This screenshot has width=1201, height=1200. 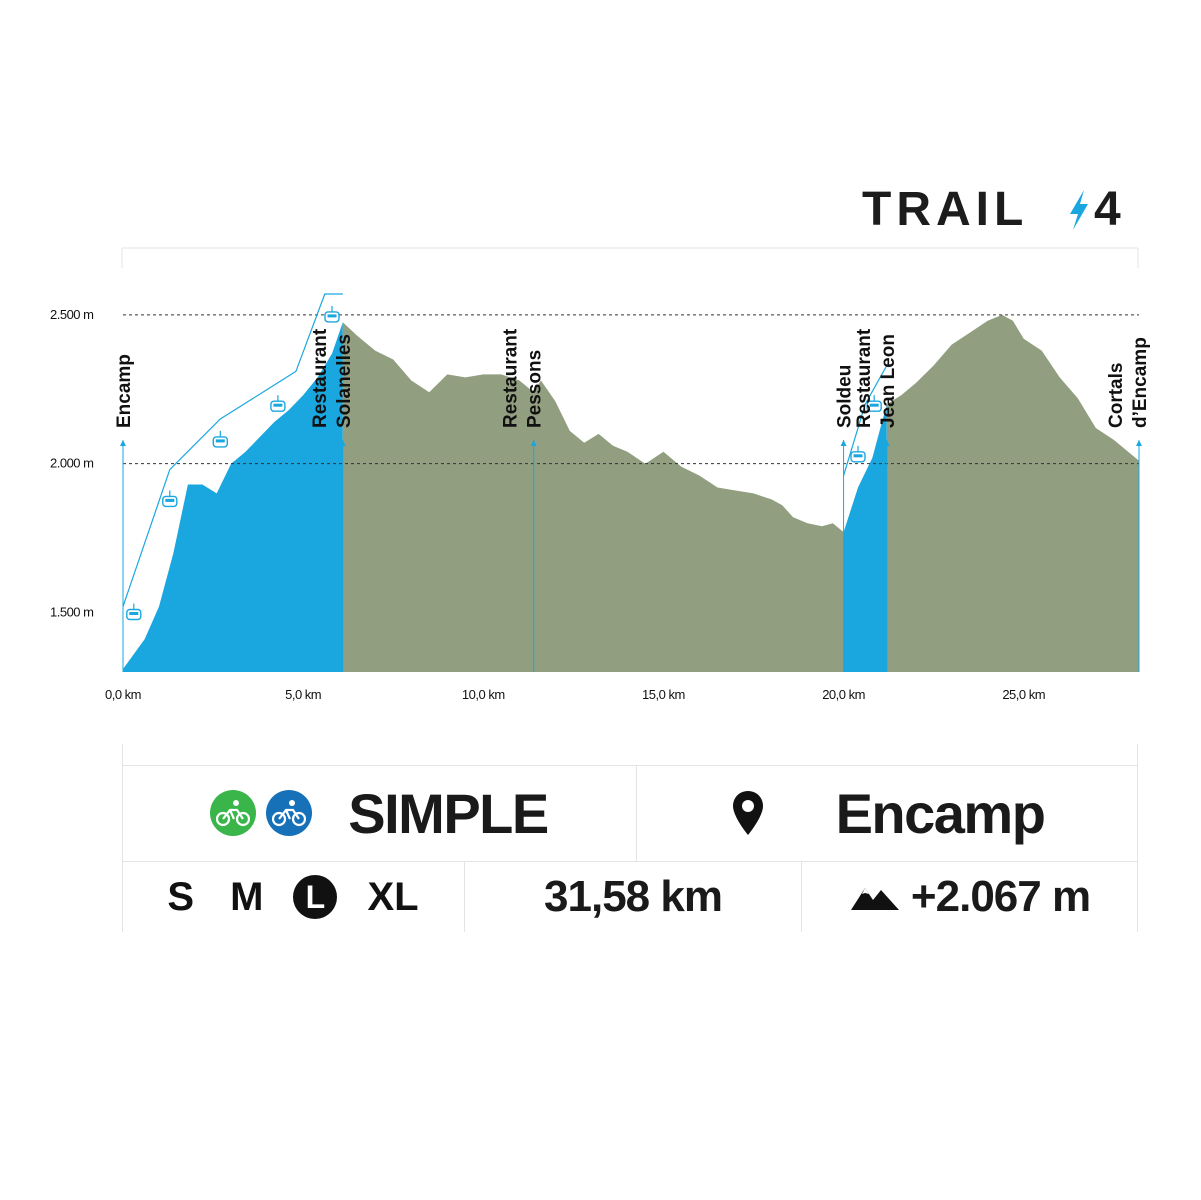 I want to click on distance-cell: 31,58 km, so click(x=633, y=897).